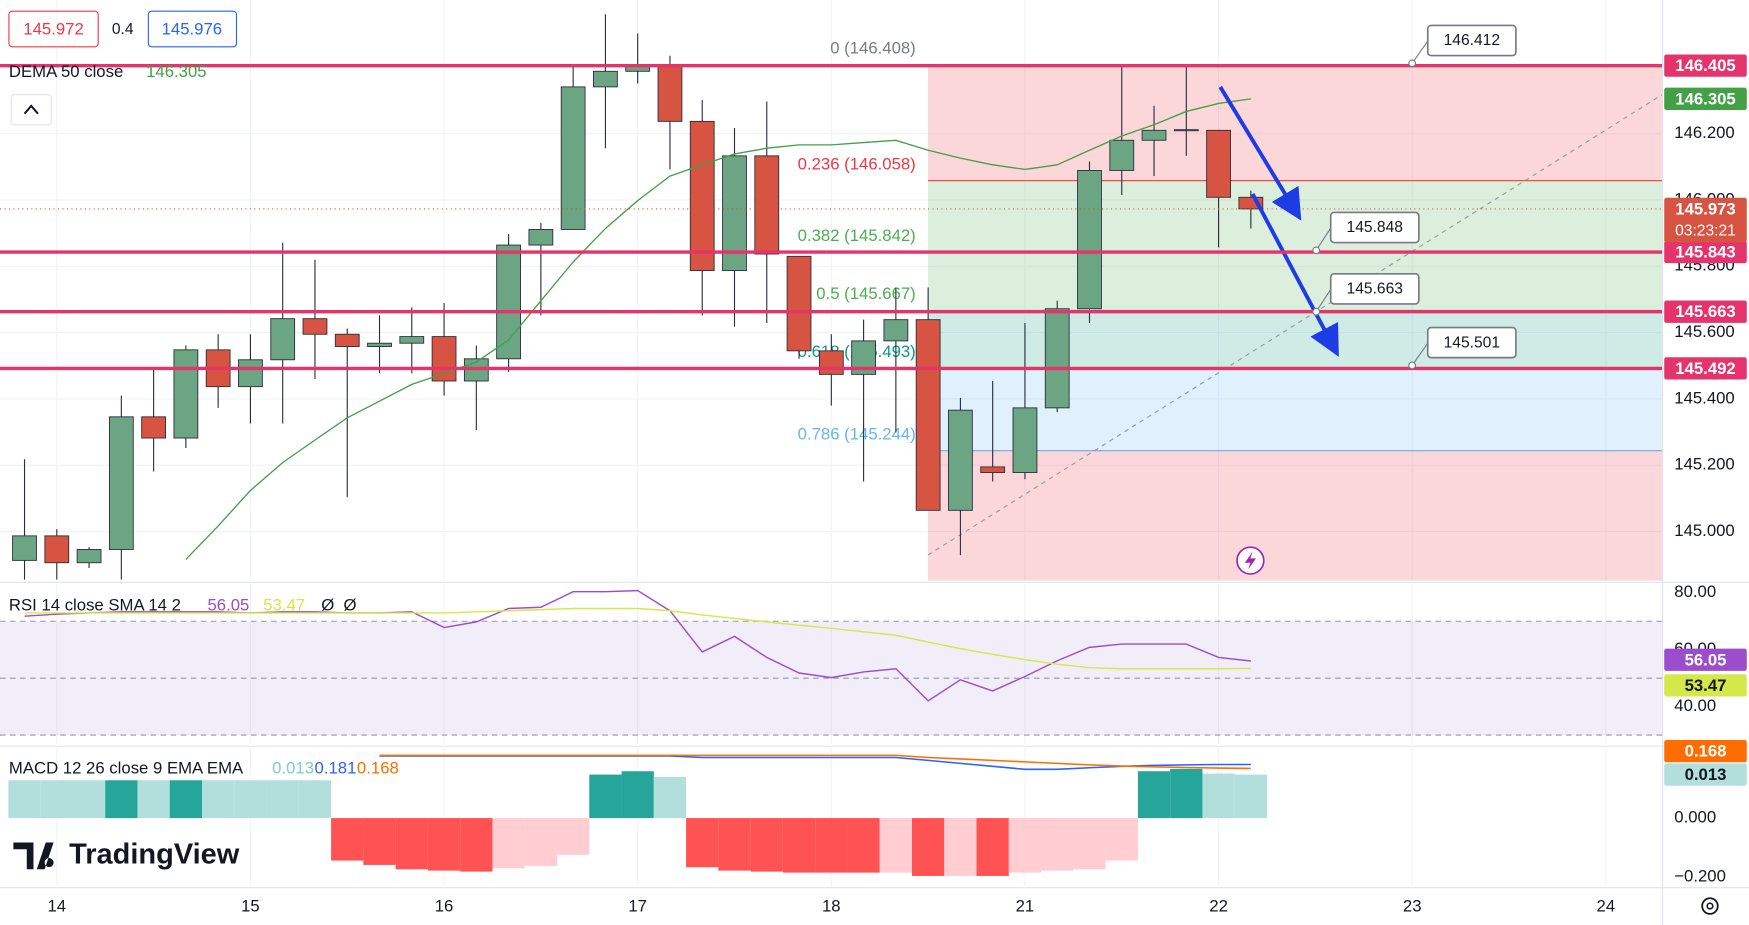 Image resolution: width=1749 pixels, height=925 pixels. I want to click on x-tick-label: 22, so click(1218, 906).